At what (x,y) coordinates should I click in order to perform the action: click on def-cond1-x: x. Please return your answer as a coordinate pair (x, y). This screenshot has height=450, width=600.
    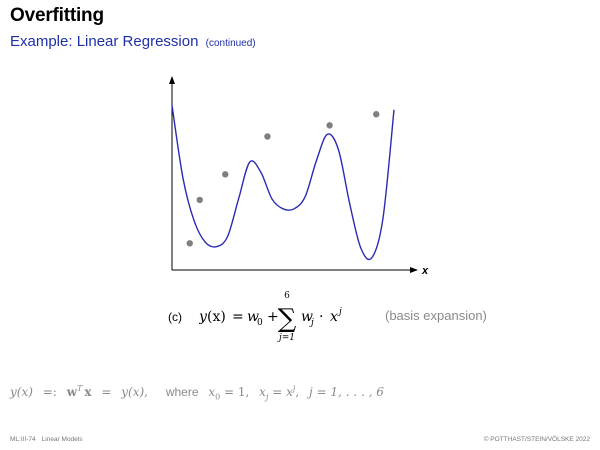
    Looking at the image, I should click on (212, 392).